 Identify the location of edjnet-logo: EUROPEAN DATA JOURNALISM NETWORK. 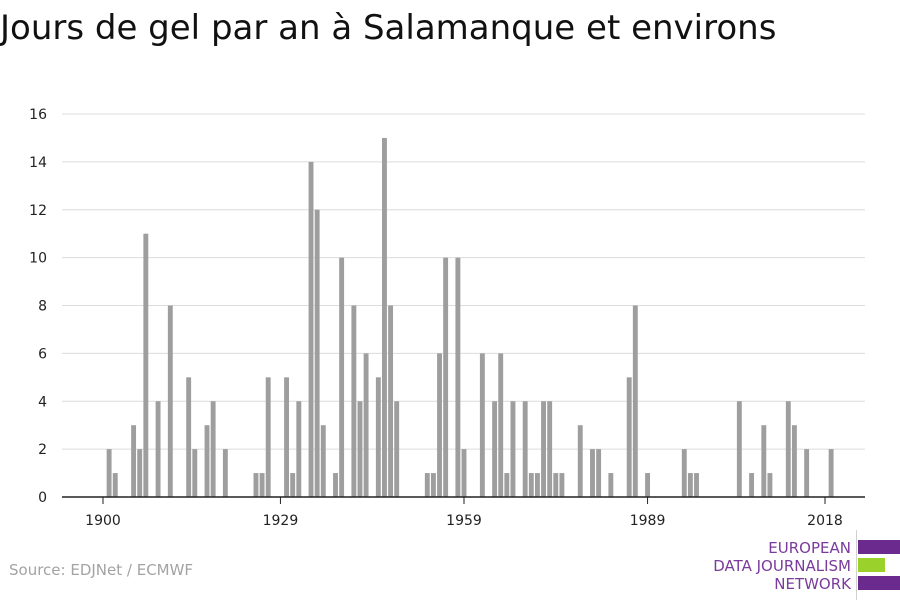
(800, 565).